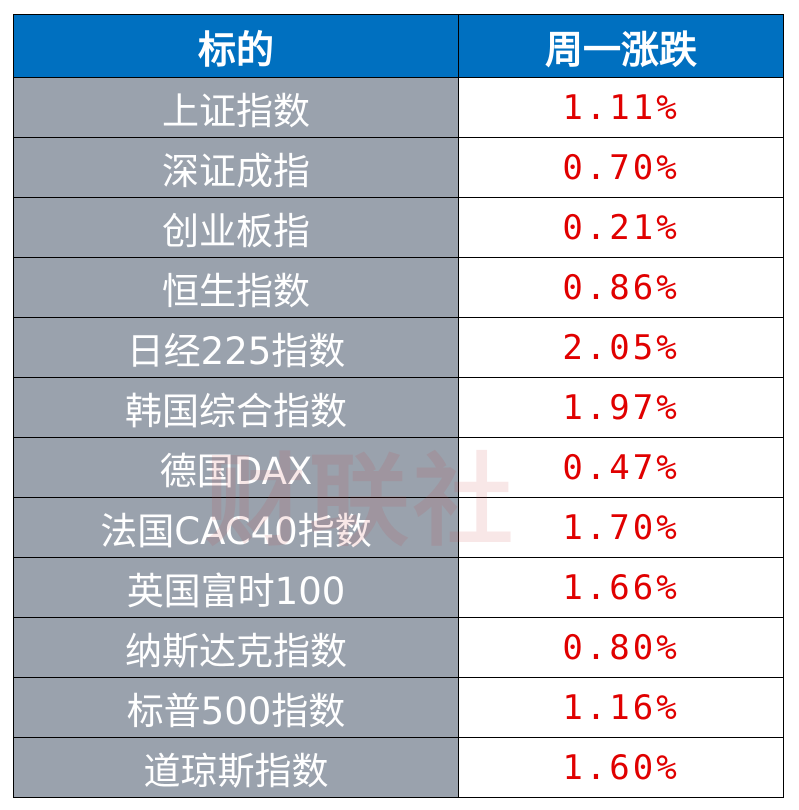 The height and width of the screenshot is (810, 799). I want to click on table-row: 德国DAX 0.47%, so click(398, 467).